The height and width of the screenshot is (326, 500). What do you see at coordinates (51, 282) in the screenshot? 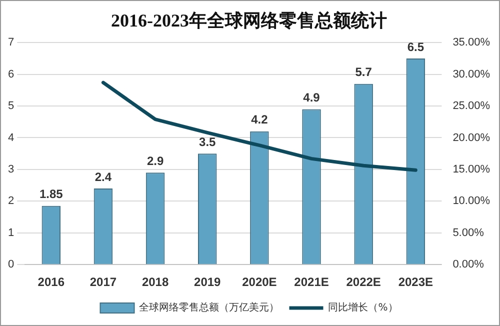
I see `x-tick-label: 2016` at bounding box center [51, 282].